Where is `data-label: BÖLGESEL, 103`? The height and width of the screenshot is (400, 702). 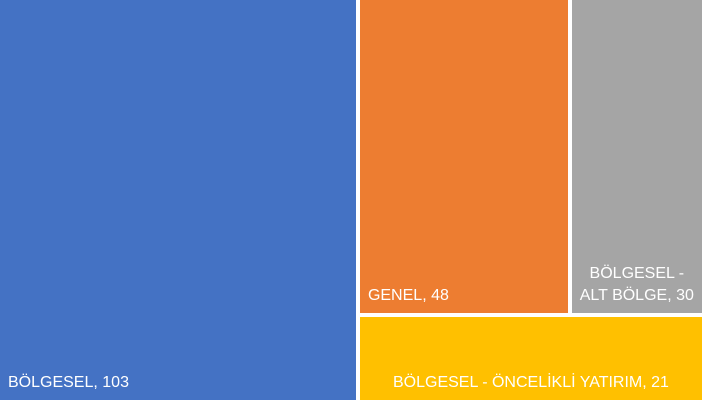
data-label: BÖLGESEL, 103 is located at coordinates (178, 383).